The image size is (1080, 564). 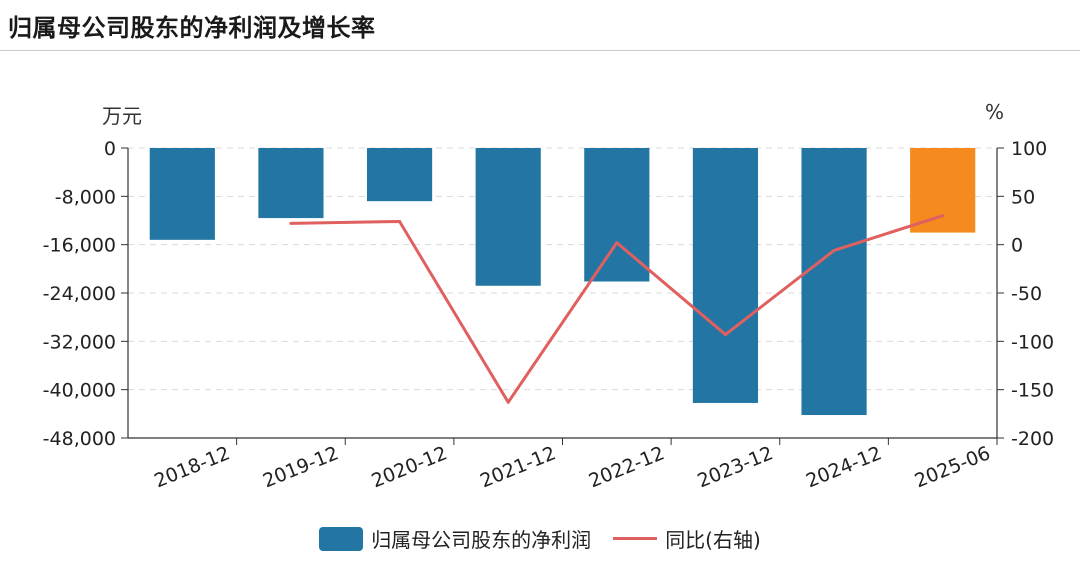 What do you see at coordinates (79, 294) in the screenshot?
I see `left-tick-label: -24,000` at bounding box center [79, 294].